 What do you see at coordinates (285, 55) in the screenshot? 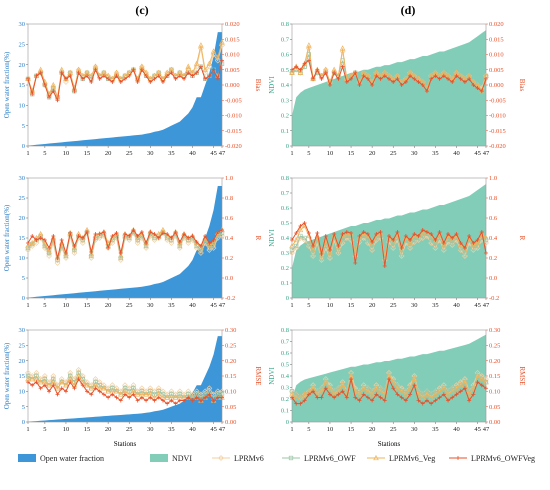
I see `left-tick-label: 0.6` at bounding box center [285, 55].